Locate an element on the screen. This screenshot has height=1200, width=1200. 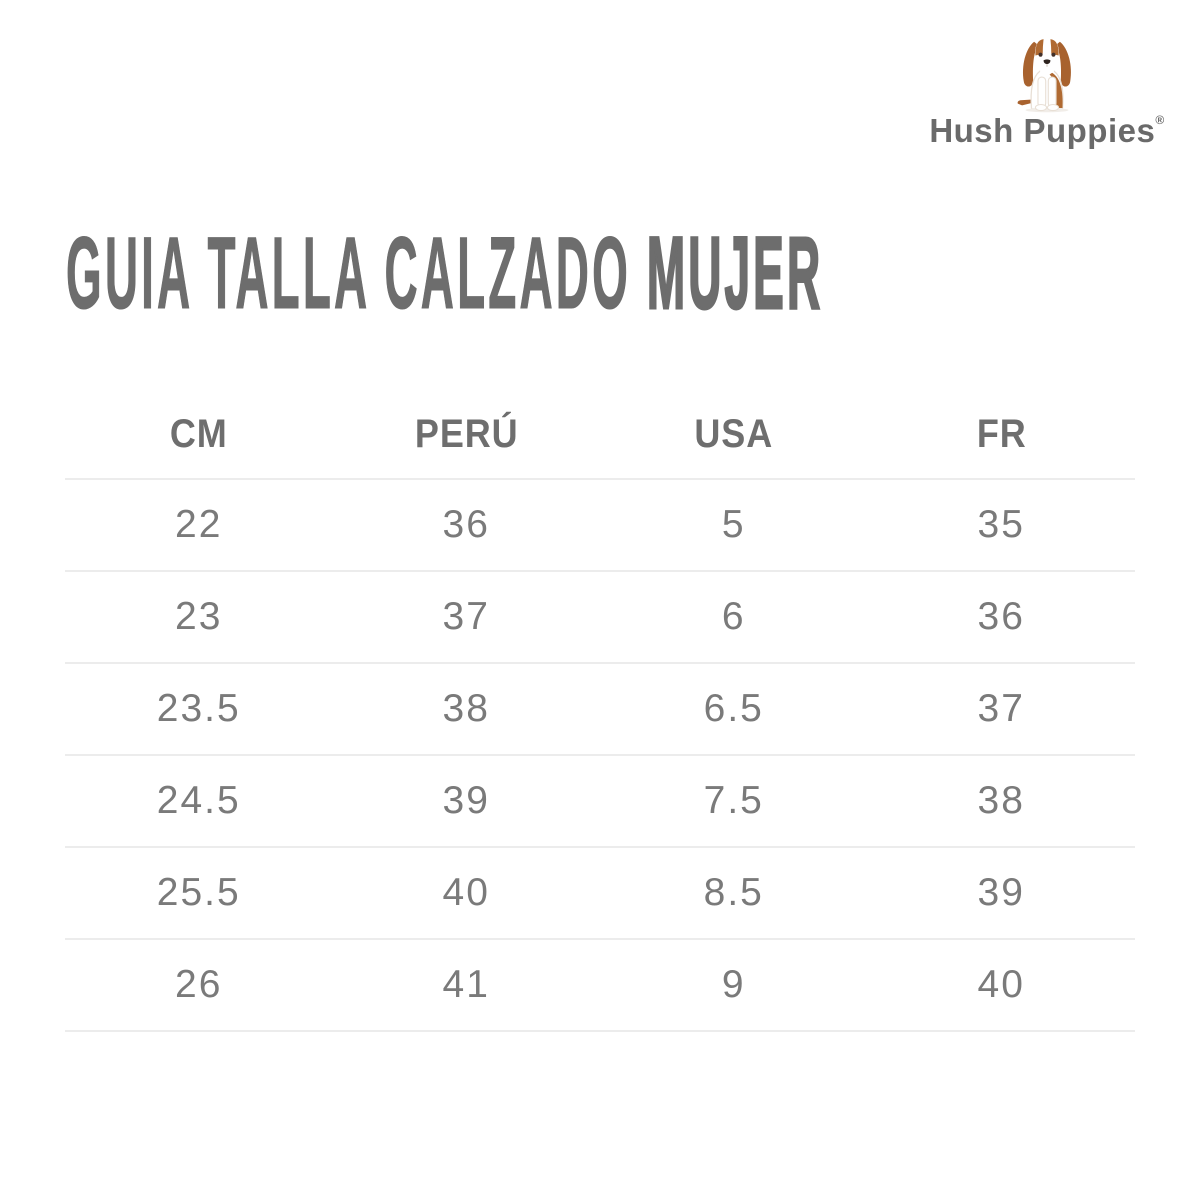
brand-logo: Hush Puppies® is located at coordinates (1047, 87).